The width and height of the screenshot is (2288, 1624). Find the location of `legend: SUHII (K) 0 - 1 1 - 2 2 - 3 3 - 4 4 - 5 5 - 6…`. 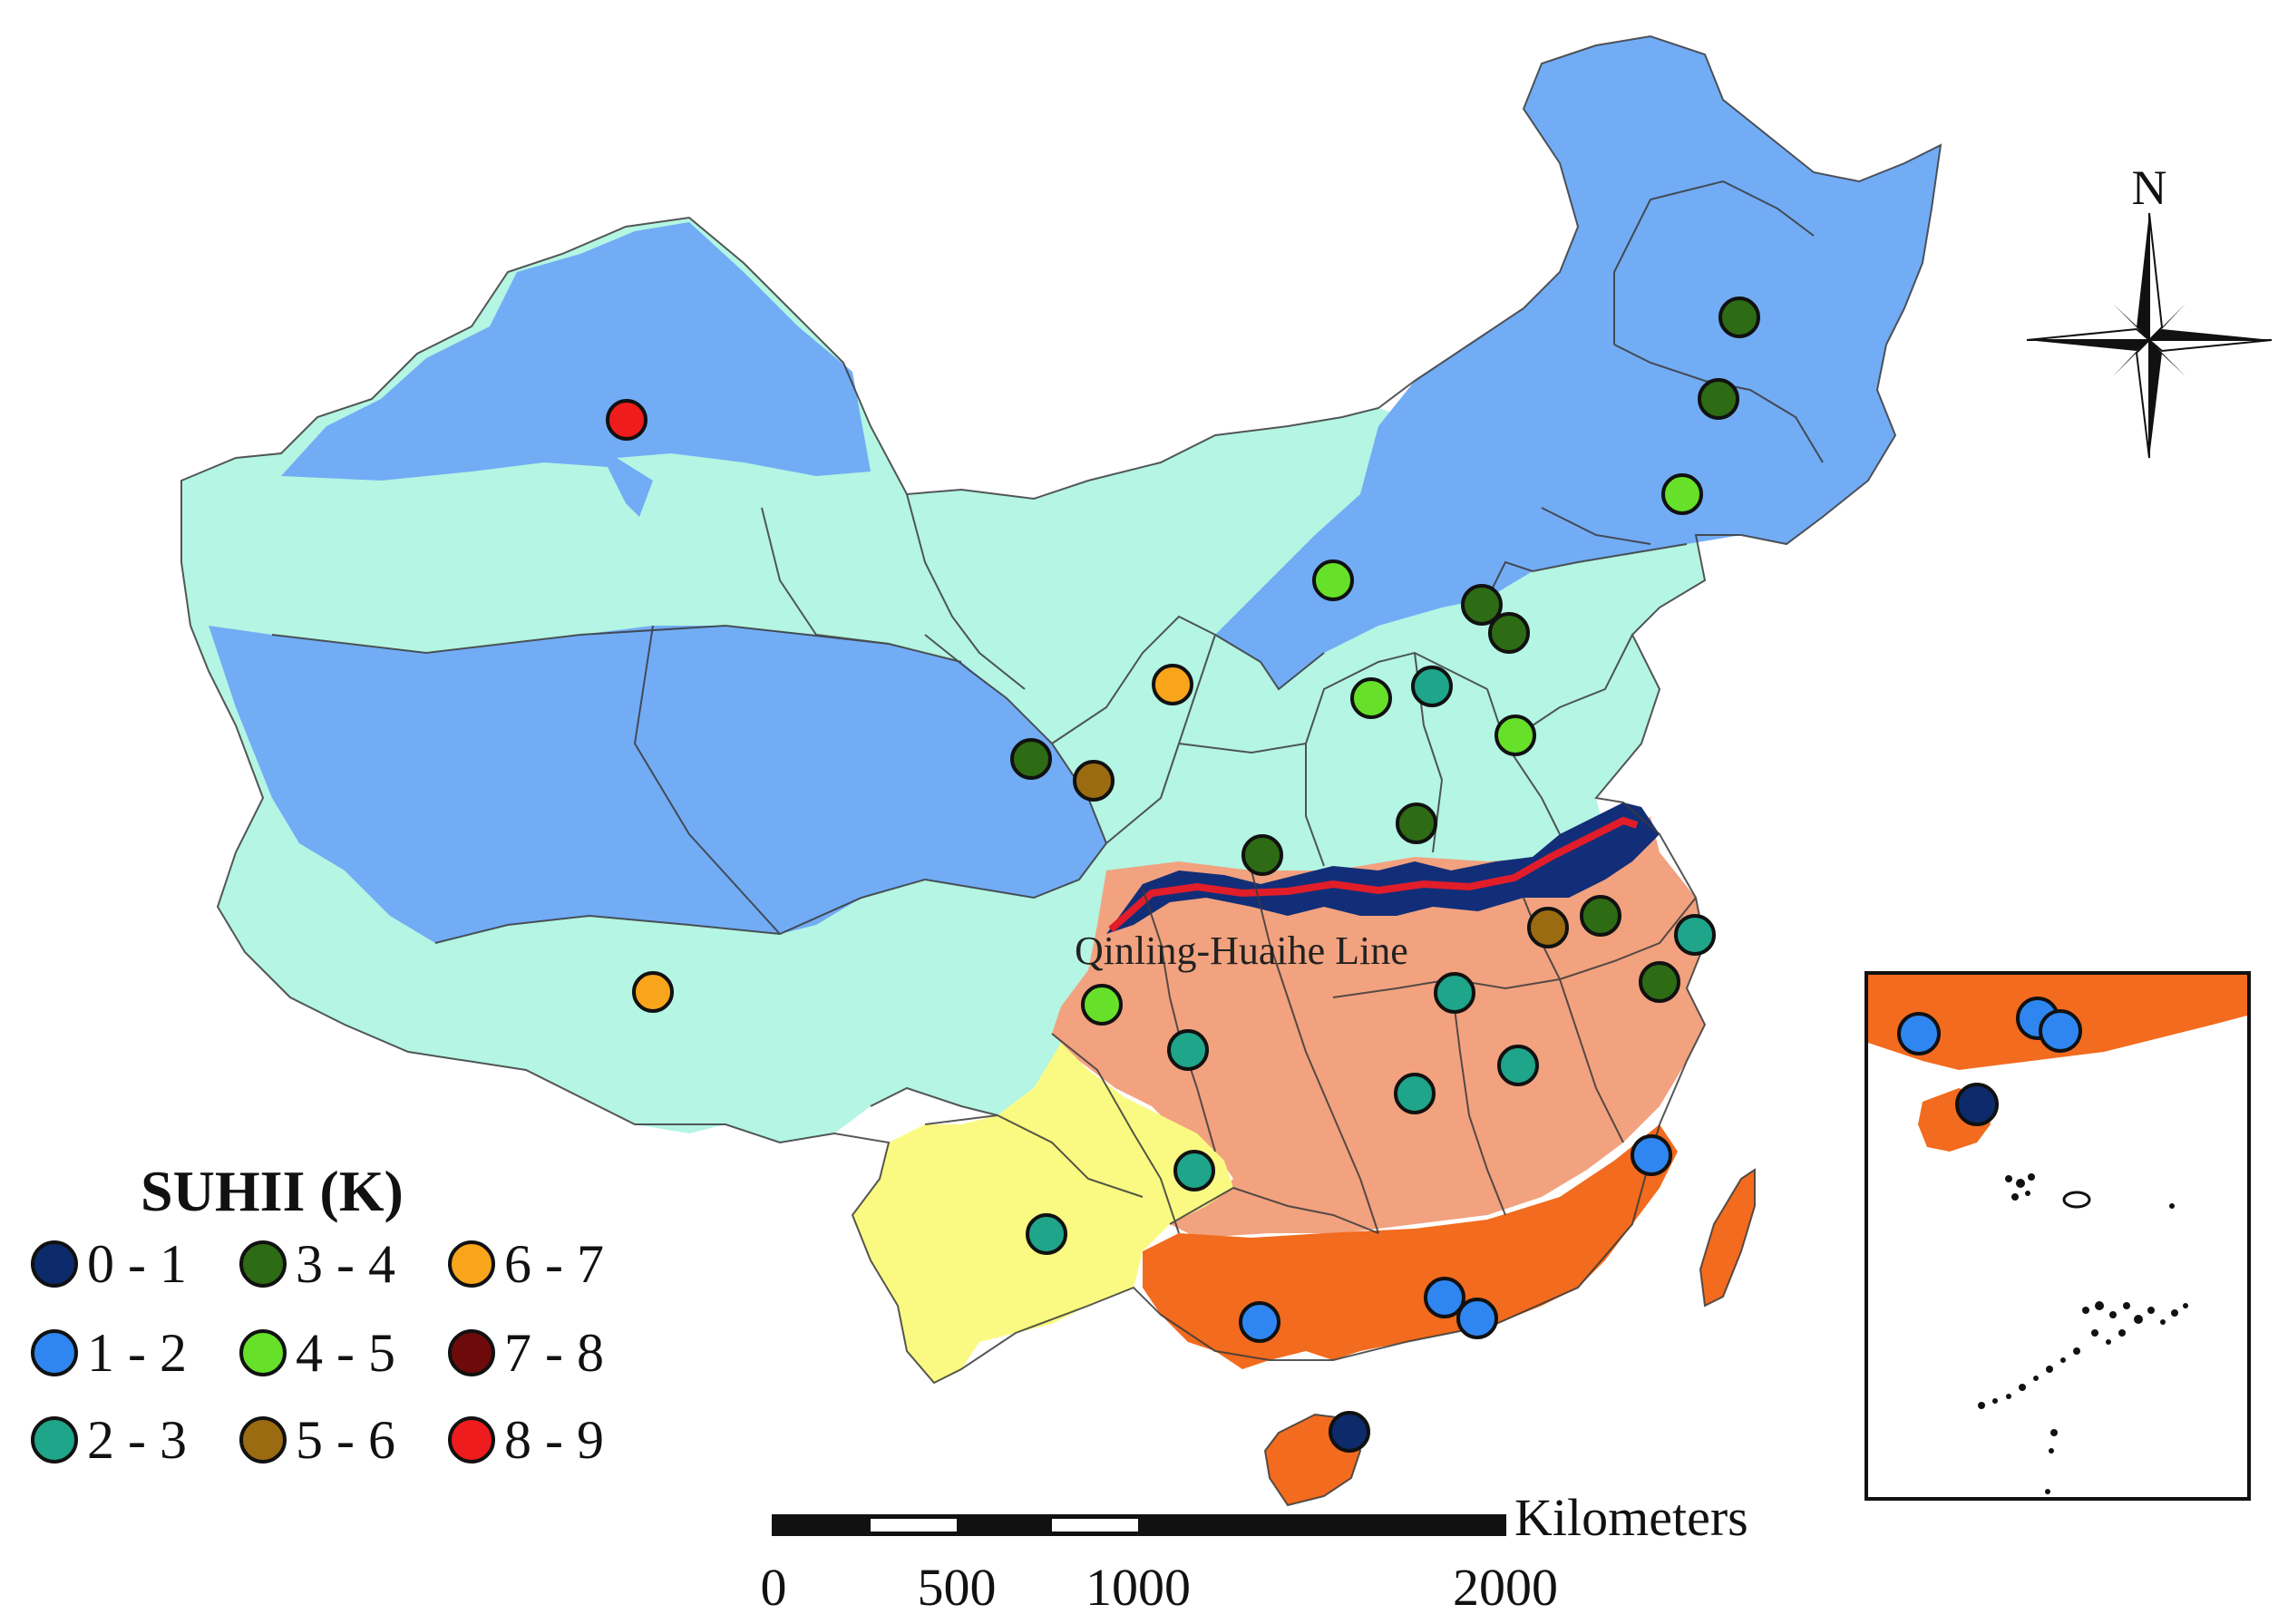

legend: SUHII (K) 0 - 1 1 - 2 2 - 3 3 - 4 4 - 5 5 - 6… is located at coordinates (317, 1314).